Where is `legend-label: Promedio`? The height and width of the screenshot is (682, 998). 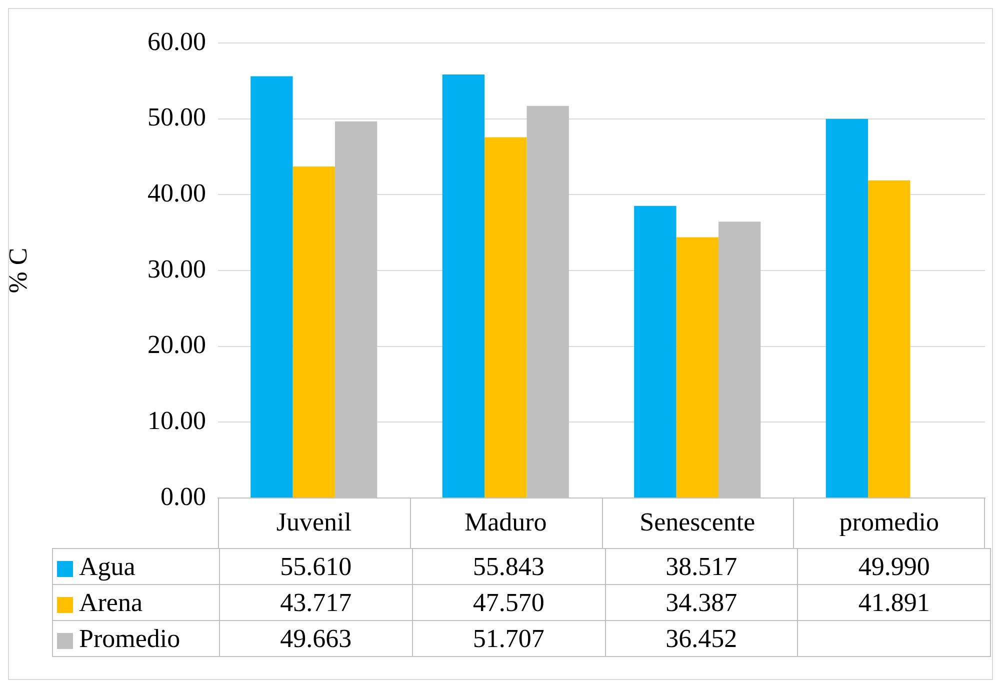 legend-label: Promedio is located at coordinates (129, 638).